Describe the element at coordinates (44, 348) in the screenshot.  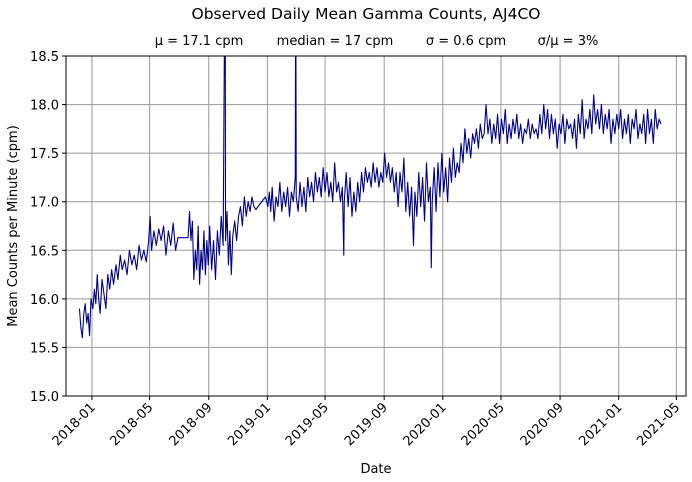
I see `y-tick-label: 15.5` at that location.